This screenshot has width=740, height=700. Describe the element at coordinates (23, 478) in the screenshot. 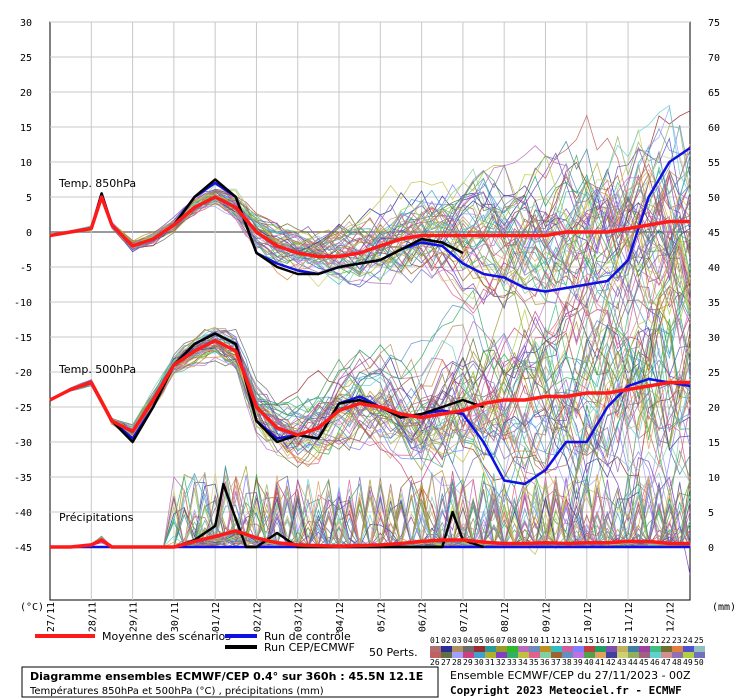

I see `y-tick-left: -35` at that location.